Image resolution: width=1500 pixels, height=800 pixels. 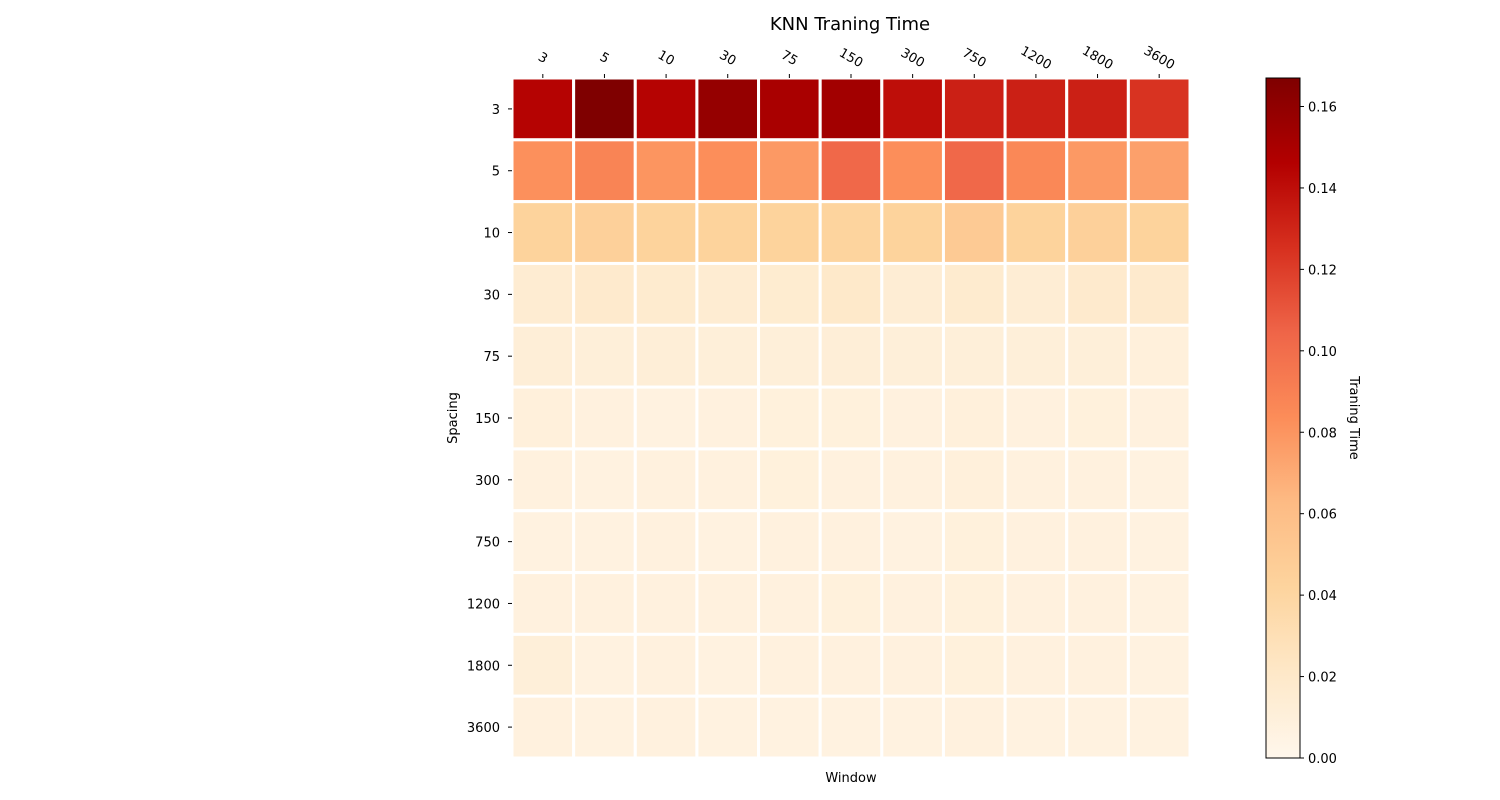 I want to click on y-tick-label: 300, so click(x=487, y=481).